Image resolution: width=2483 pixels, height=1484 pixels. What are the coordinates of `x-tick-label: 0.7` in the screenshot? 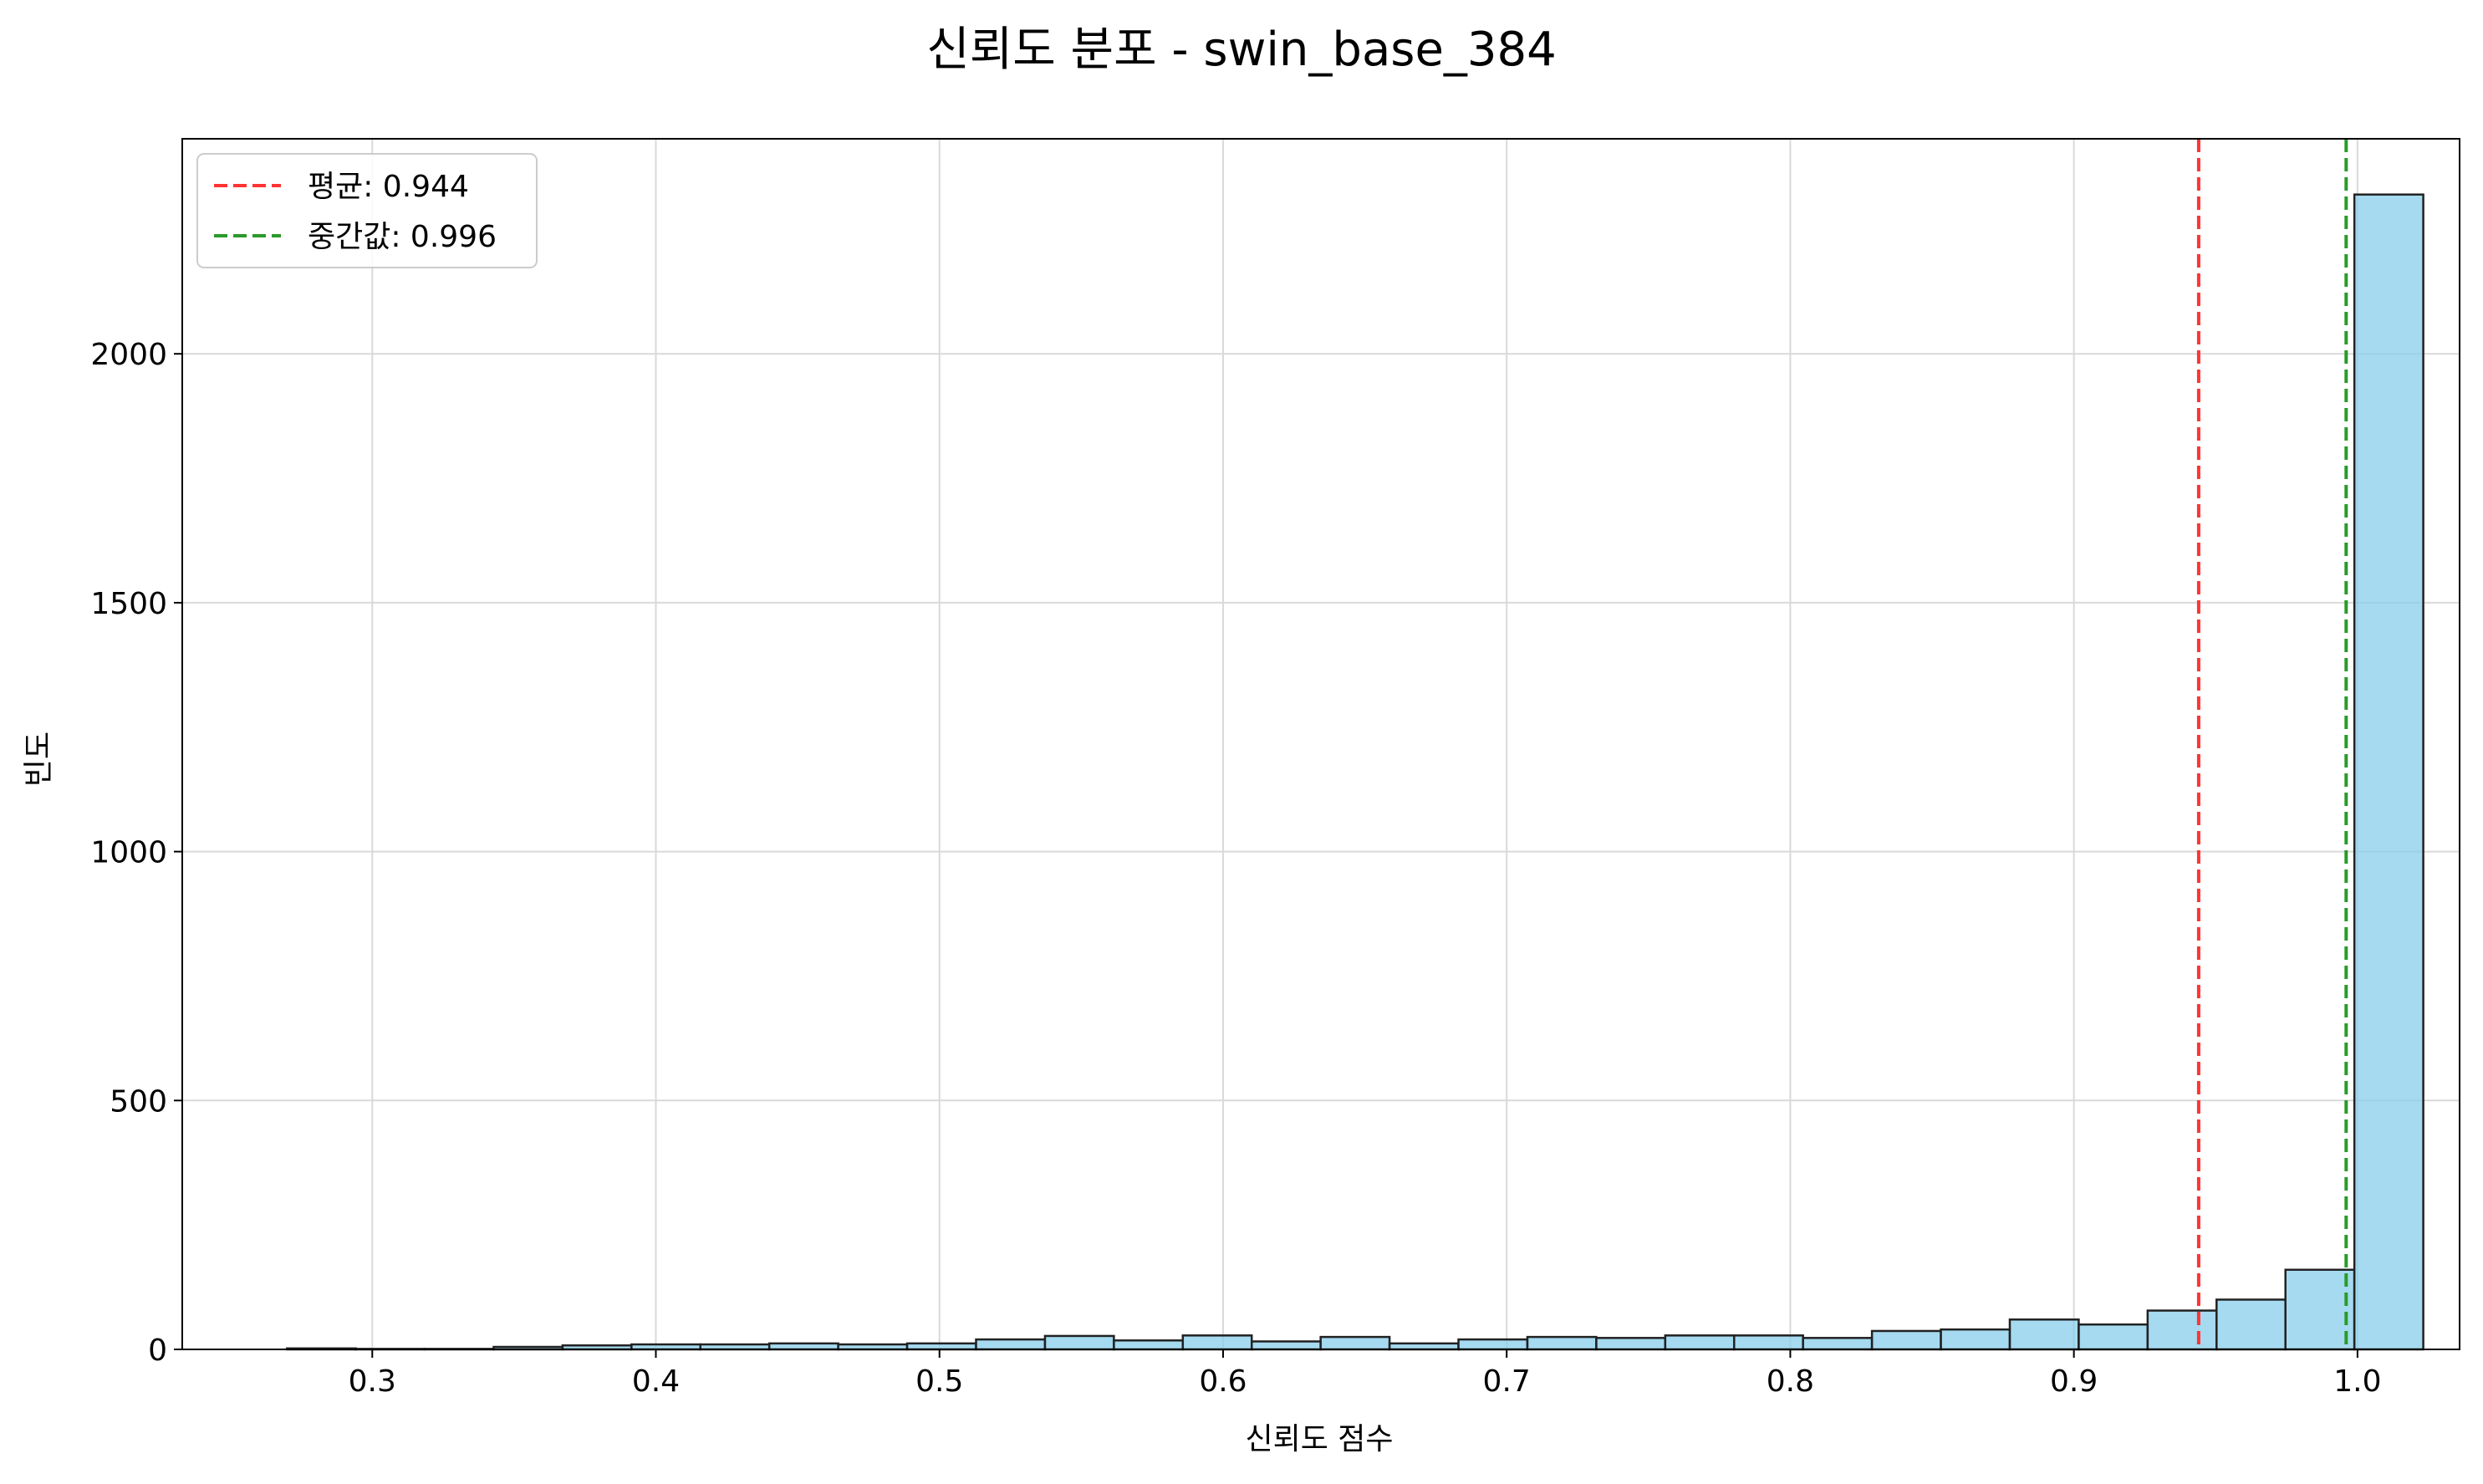 It's located at (1507, 1381).